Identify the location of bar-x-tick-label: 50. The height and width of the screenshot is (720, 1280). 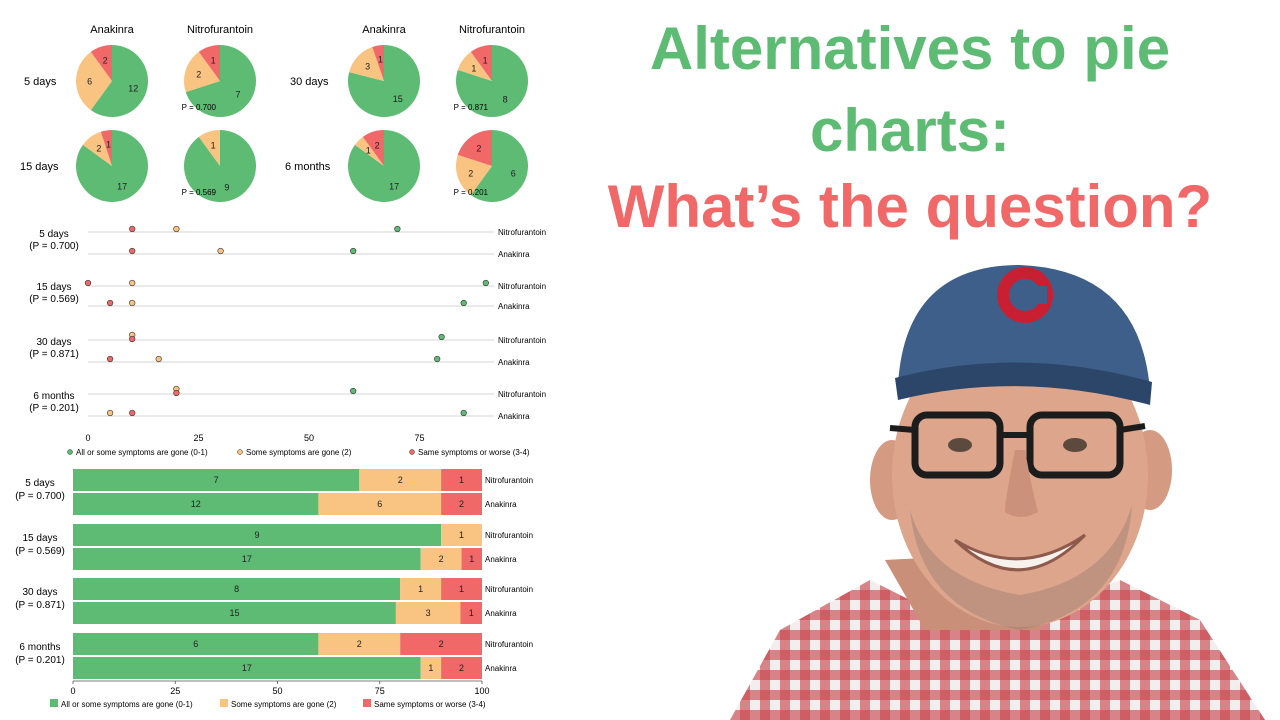
(277, 691).